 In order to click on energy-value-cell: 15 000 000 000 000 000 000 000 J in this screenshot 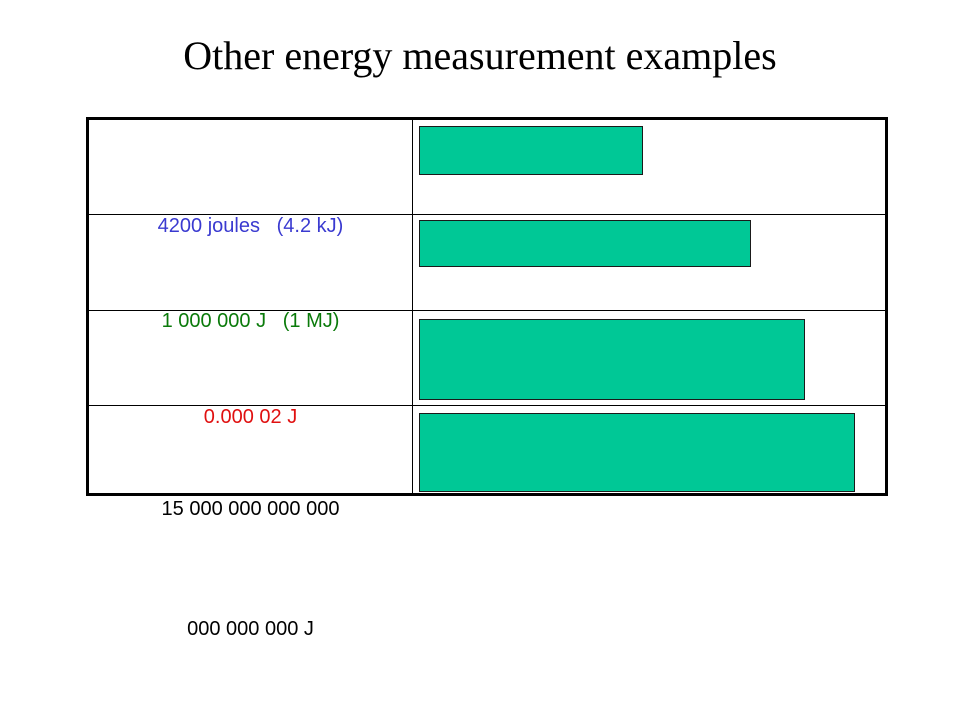, I will do `click(251, 523)`.